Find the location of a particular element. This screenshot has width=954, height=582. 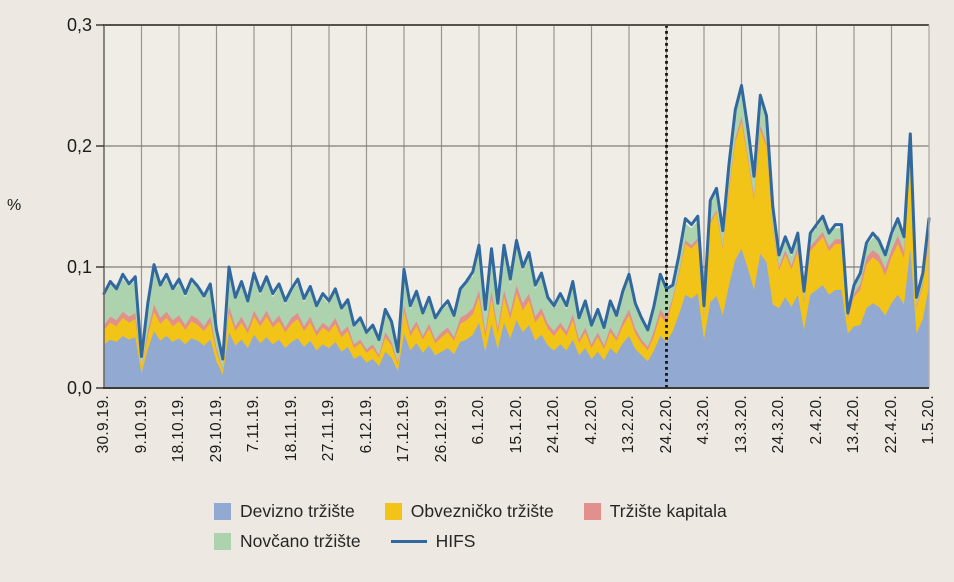

hifs-line-sample is located at coordinates (408, 541).